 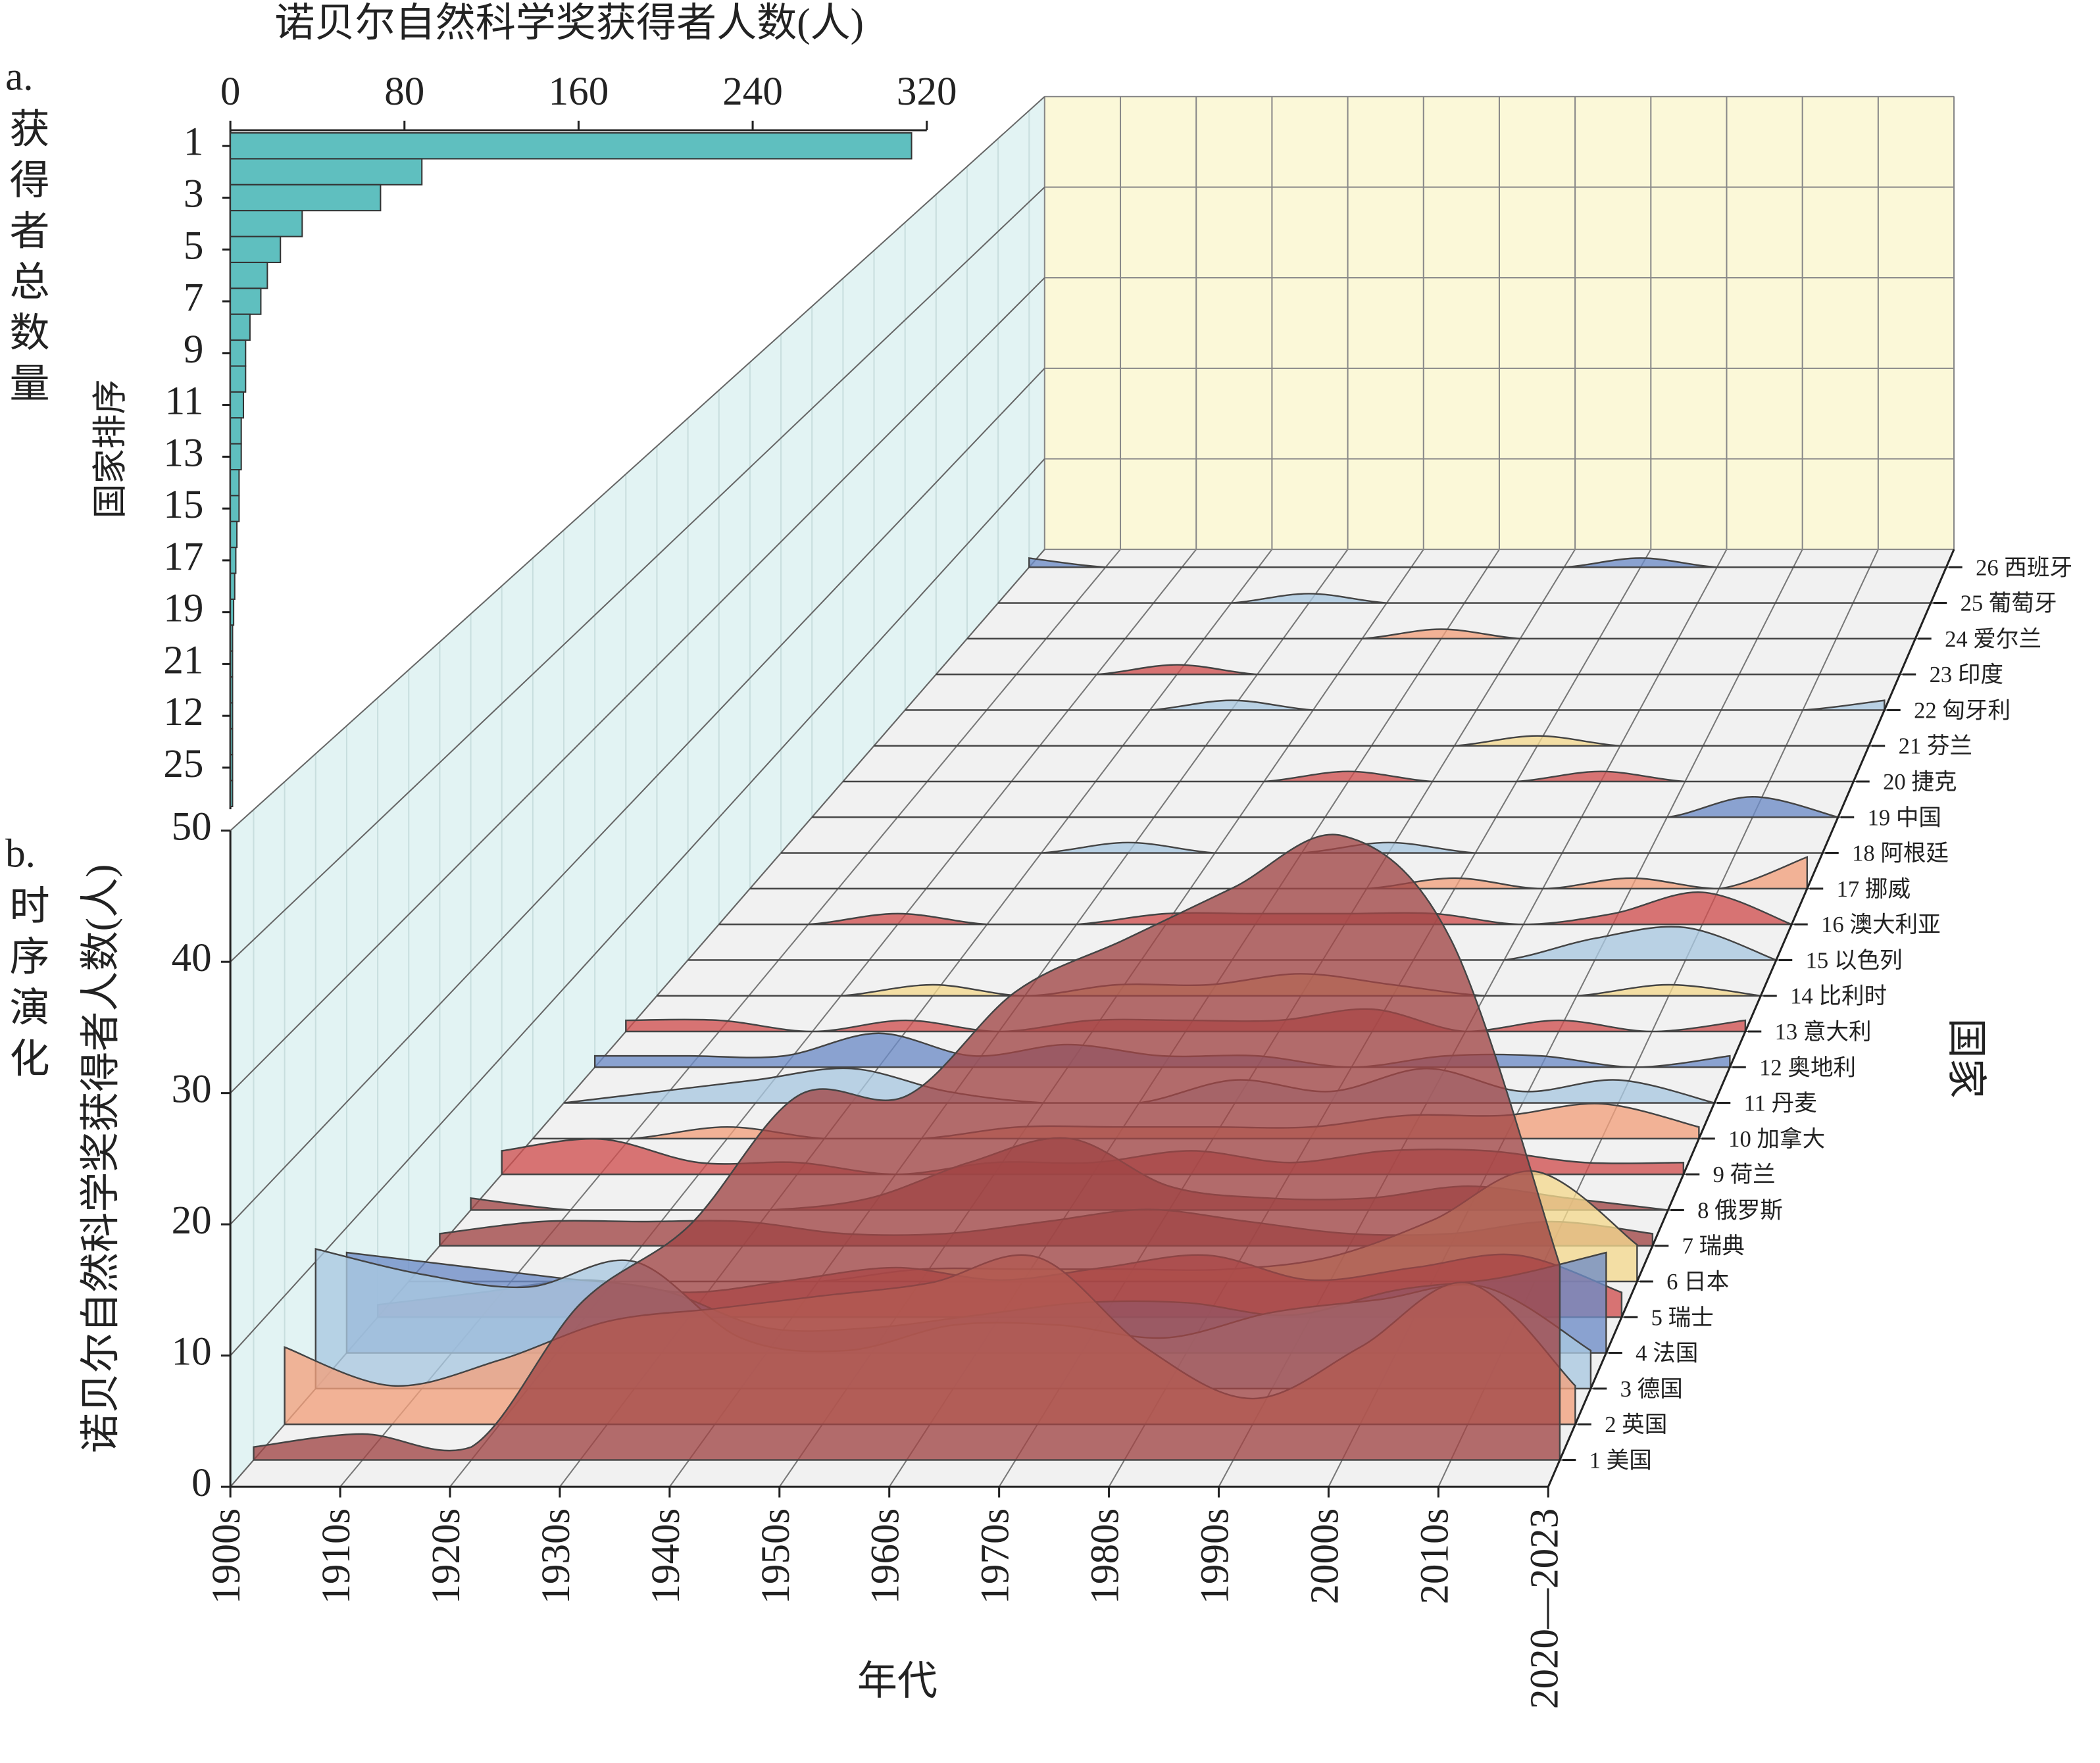 I want to click on z-tick-label: 20 捷克, so click(x=1920, y=782).